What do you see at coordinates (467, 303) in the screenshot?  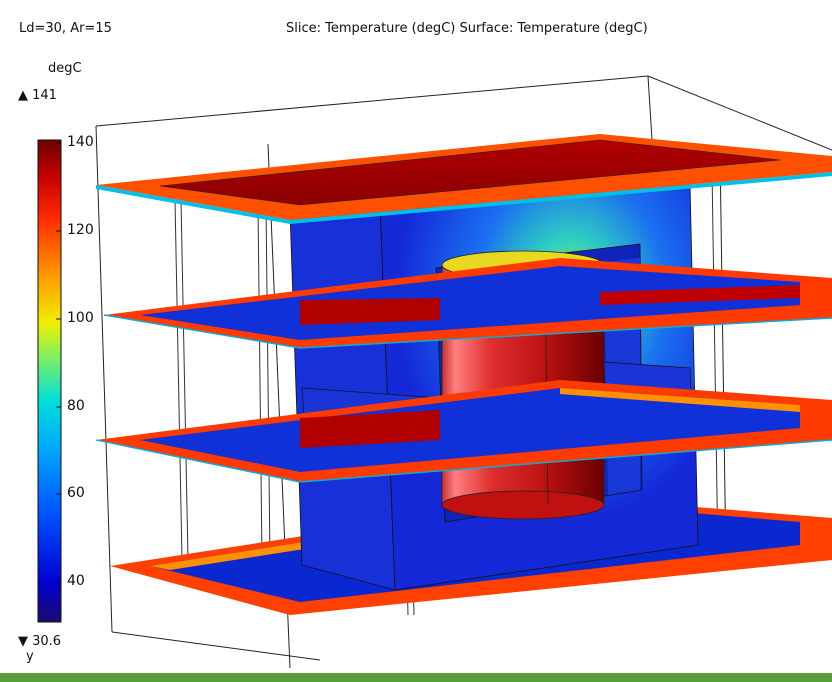 I see `slice-plane-upper` at bounding box center [467, 303].